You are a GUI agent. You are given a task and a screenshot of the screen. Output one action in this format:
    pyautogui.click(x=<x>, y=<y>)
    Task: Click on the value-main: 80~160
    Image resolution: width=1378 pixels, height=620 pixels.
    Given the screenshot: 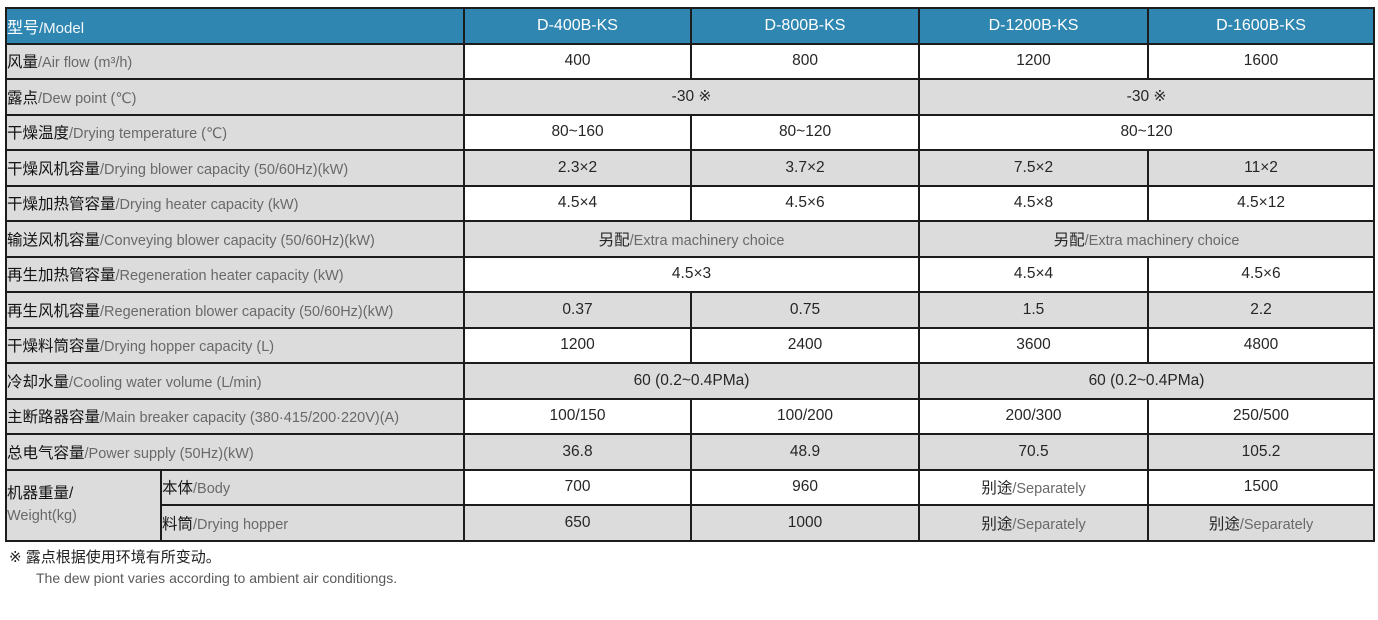 What is the action you would take?
    pyautogui.click(x=577, y=132)
    